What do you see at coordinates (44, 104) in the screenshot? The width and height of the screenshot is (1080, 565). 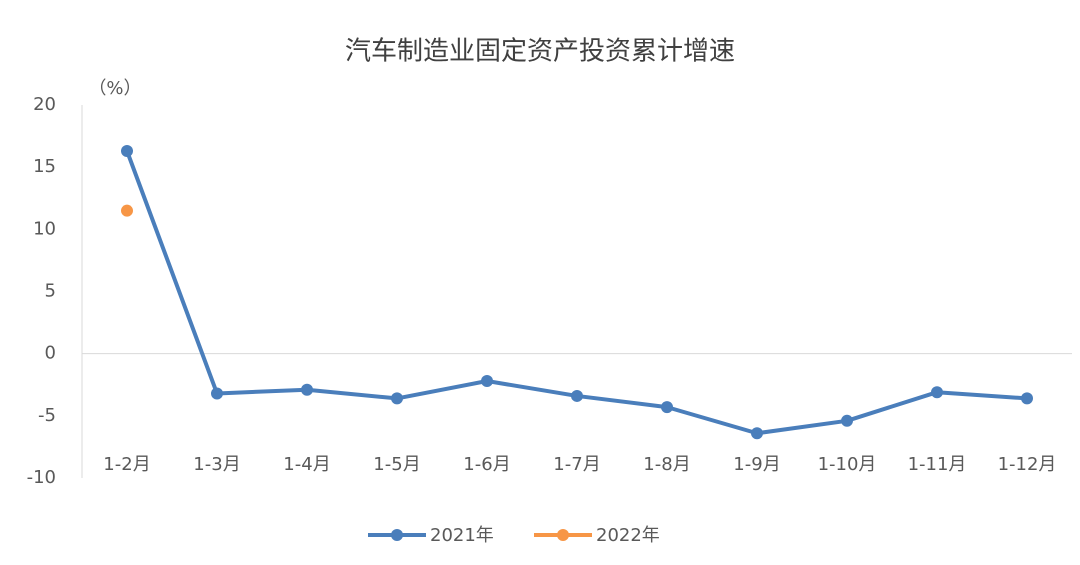 I see `y-tick-label: 20` at bounding box center [44, 104].